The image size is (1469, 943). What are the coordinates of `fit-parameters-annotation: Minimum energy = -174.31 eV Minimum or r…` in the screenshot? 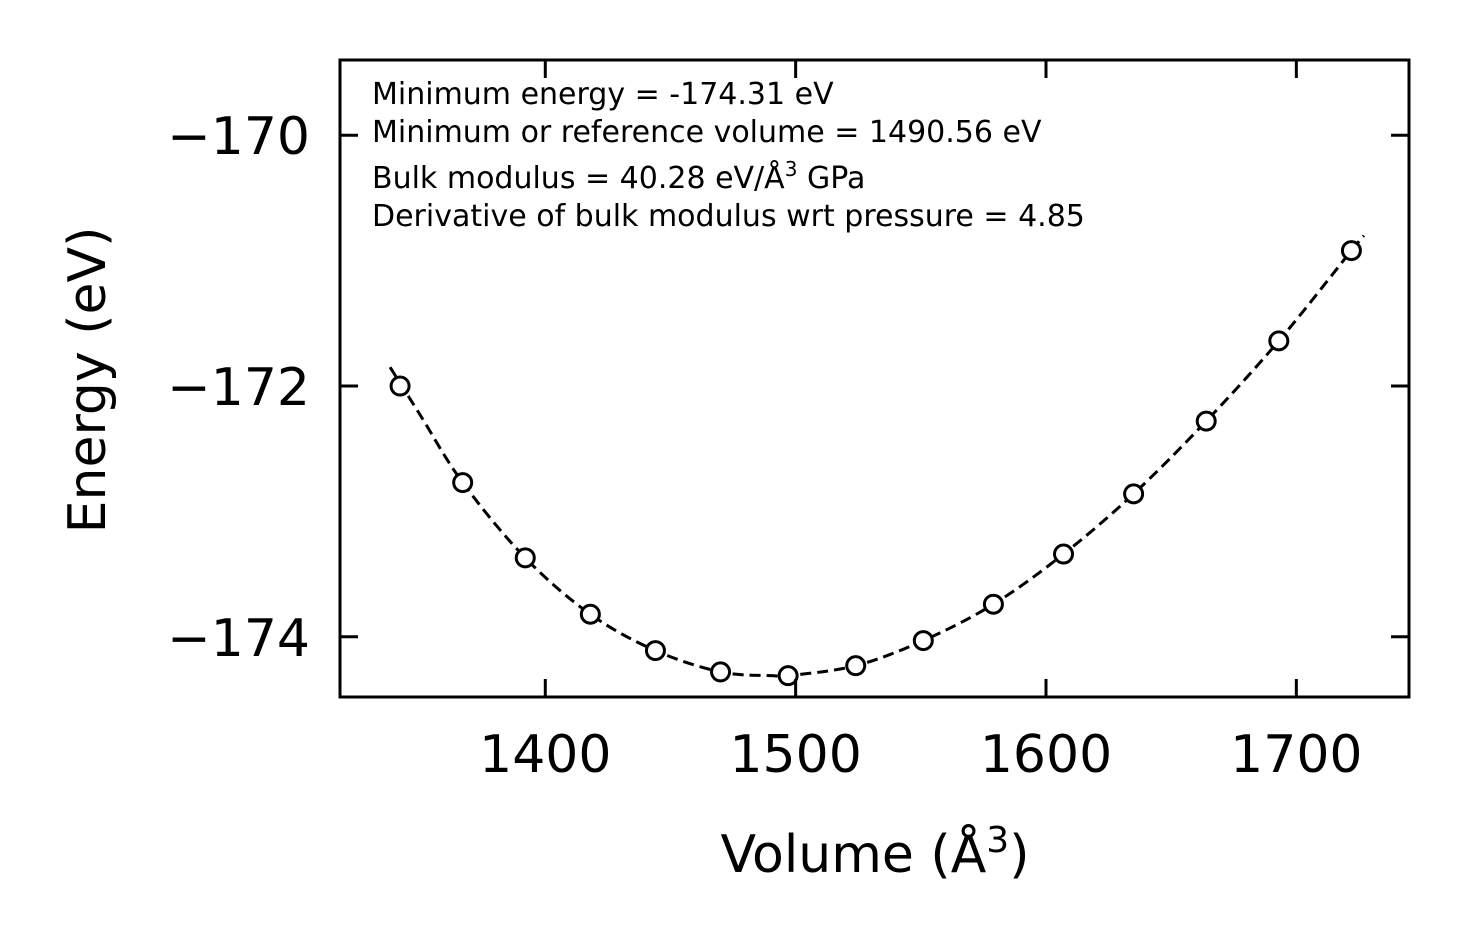 It's located at (728, 155).